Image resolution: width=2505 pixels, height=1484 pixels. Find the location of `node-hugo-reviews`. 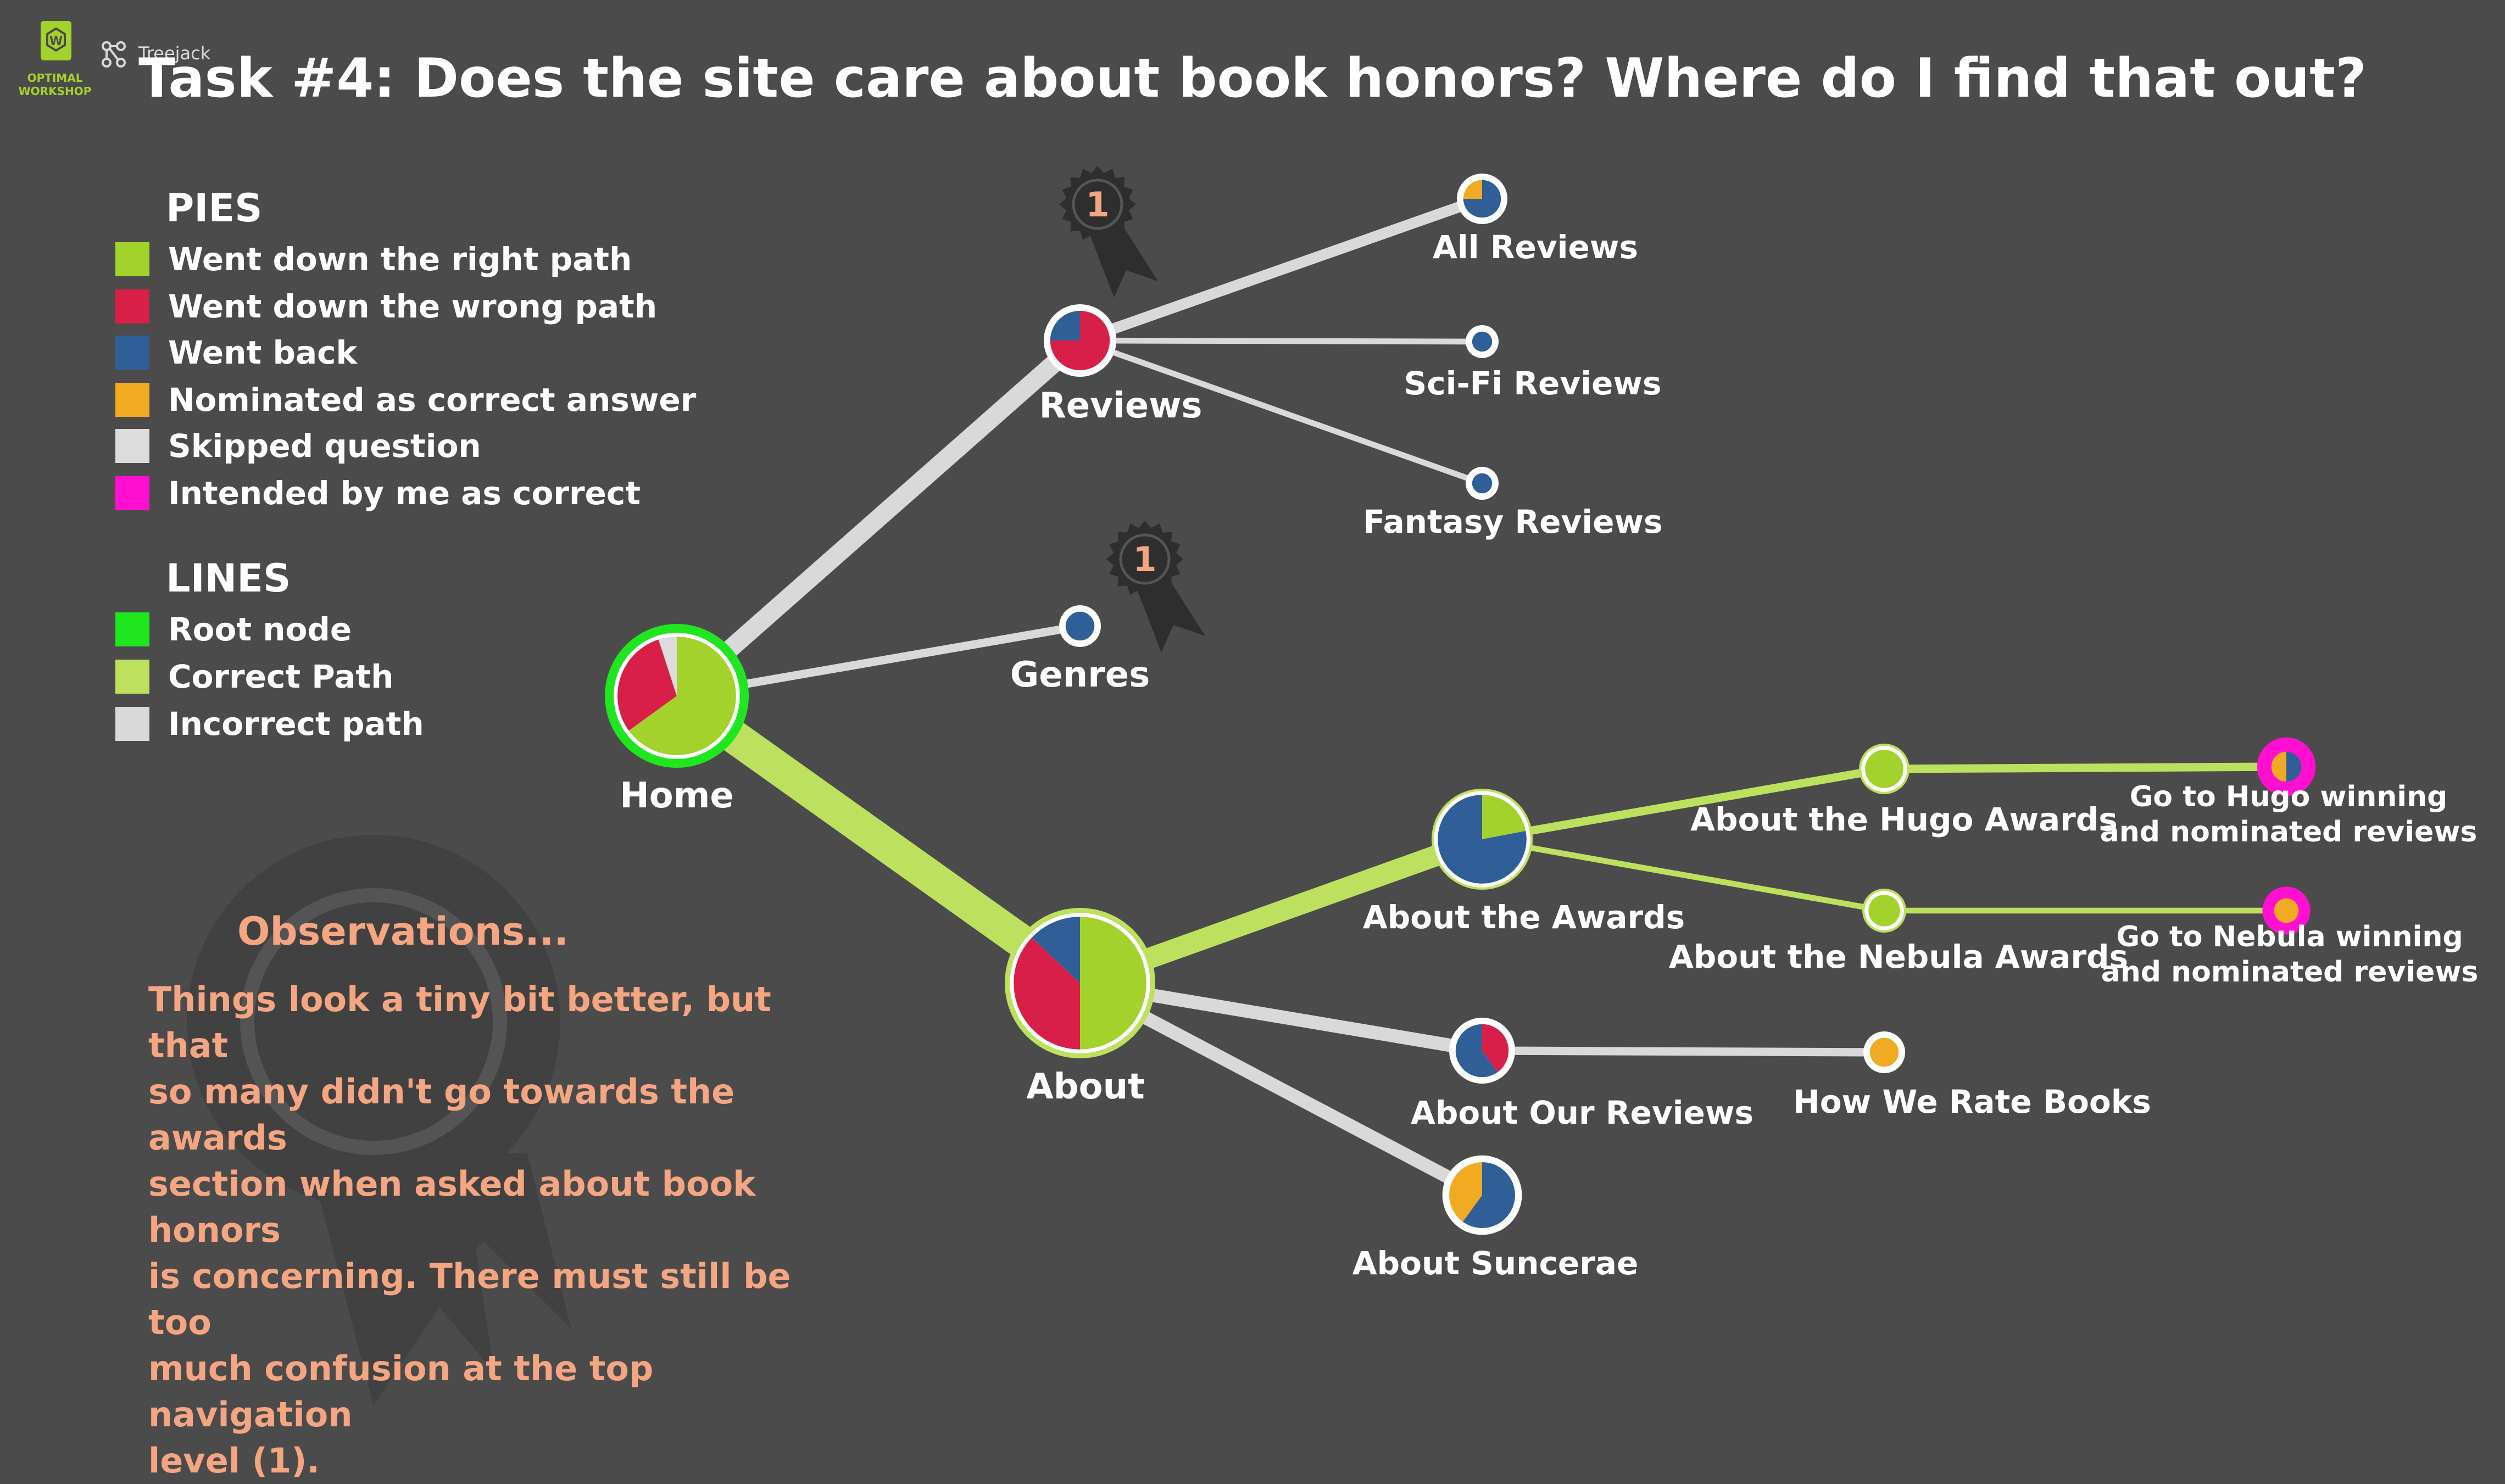

node-hugo-reviews is located at coordinates (2286, 766).